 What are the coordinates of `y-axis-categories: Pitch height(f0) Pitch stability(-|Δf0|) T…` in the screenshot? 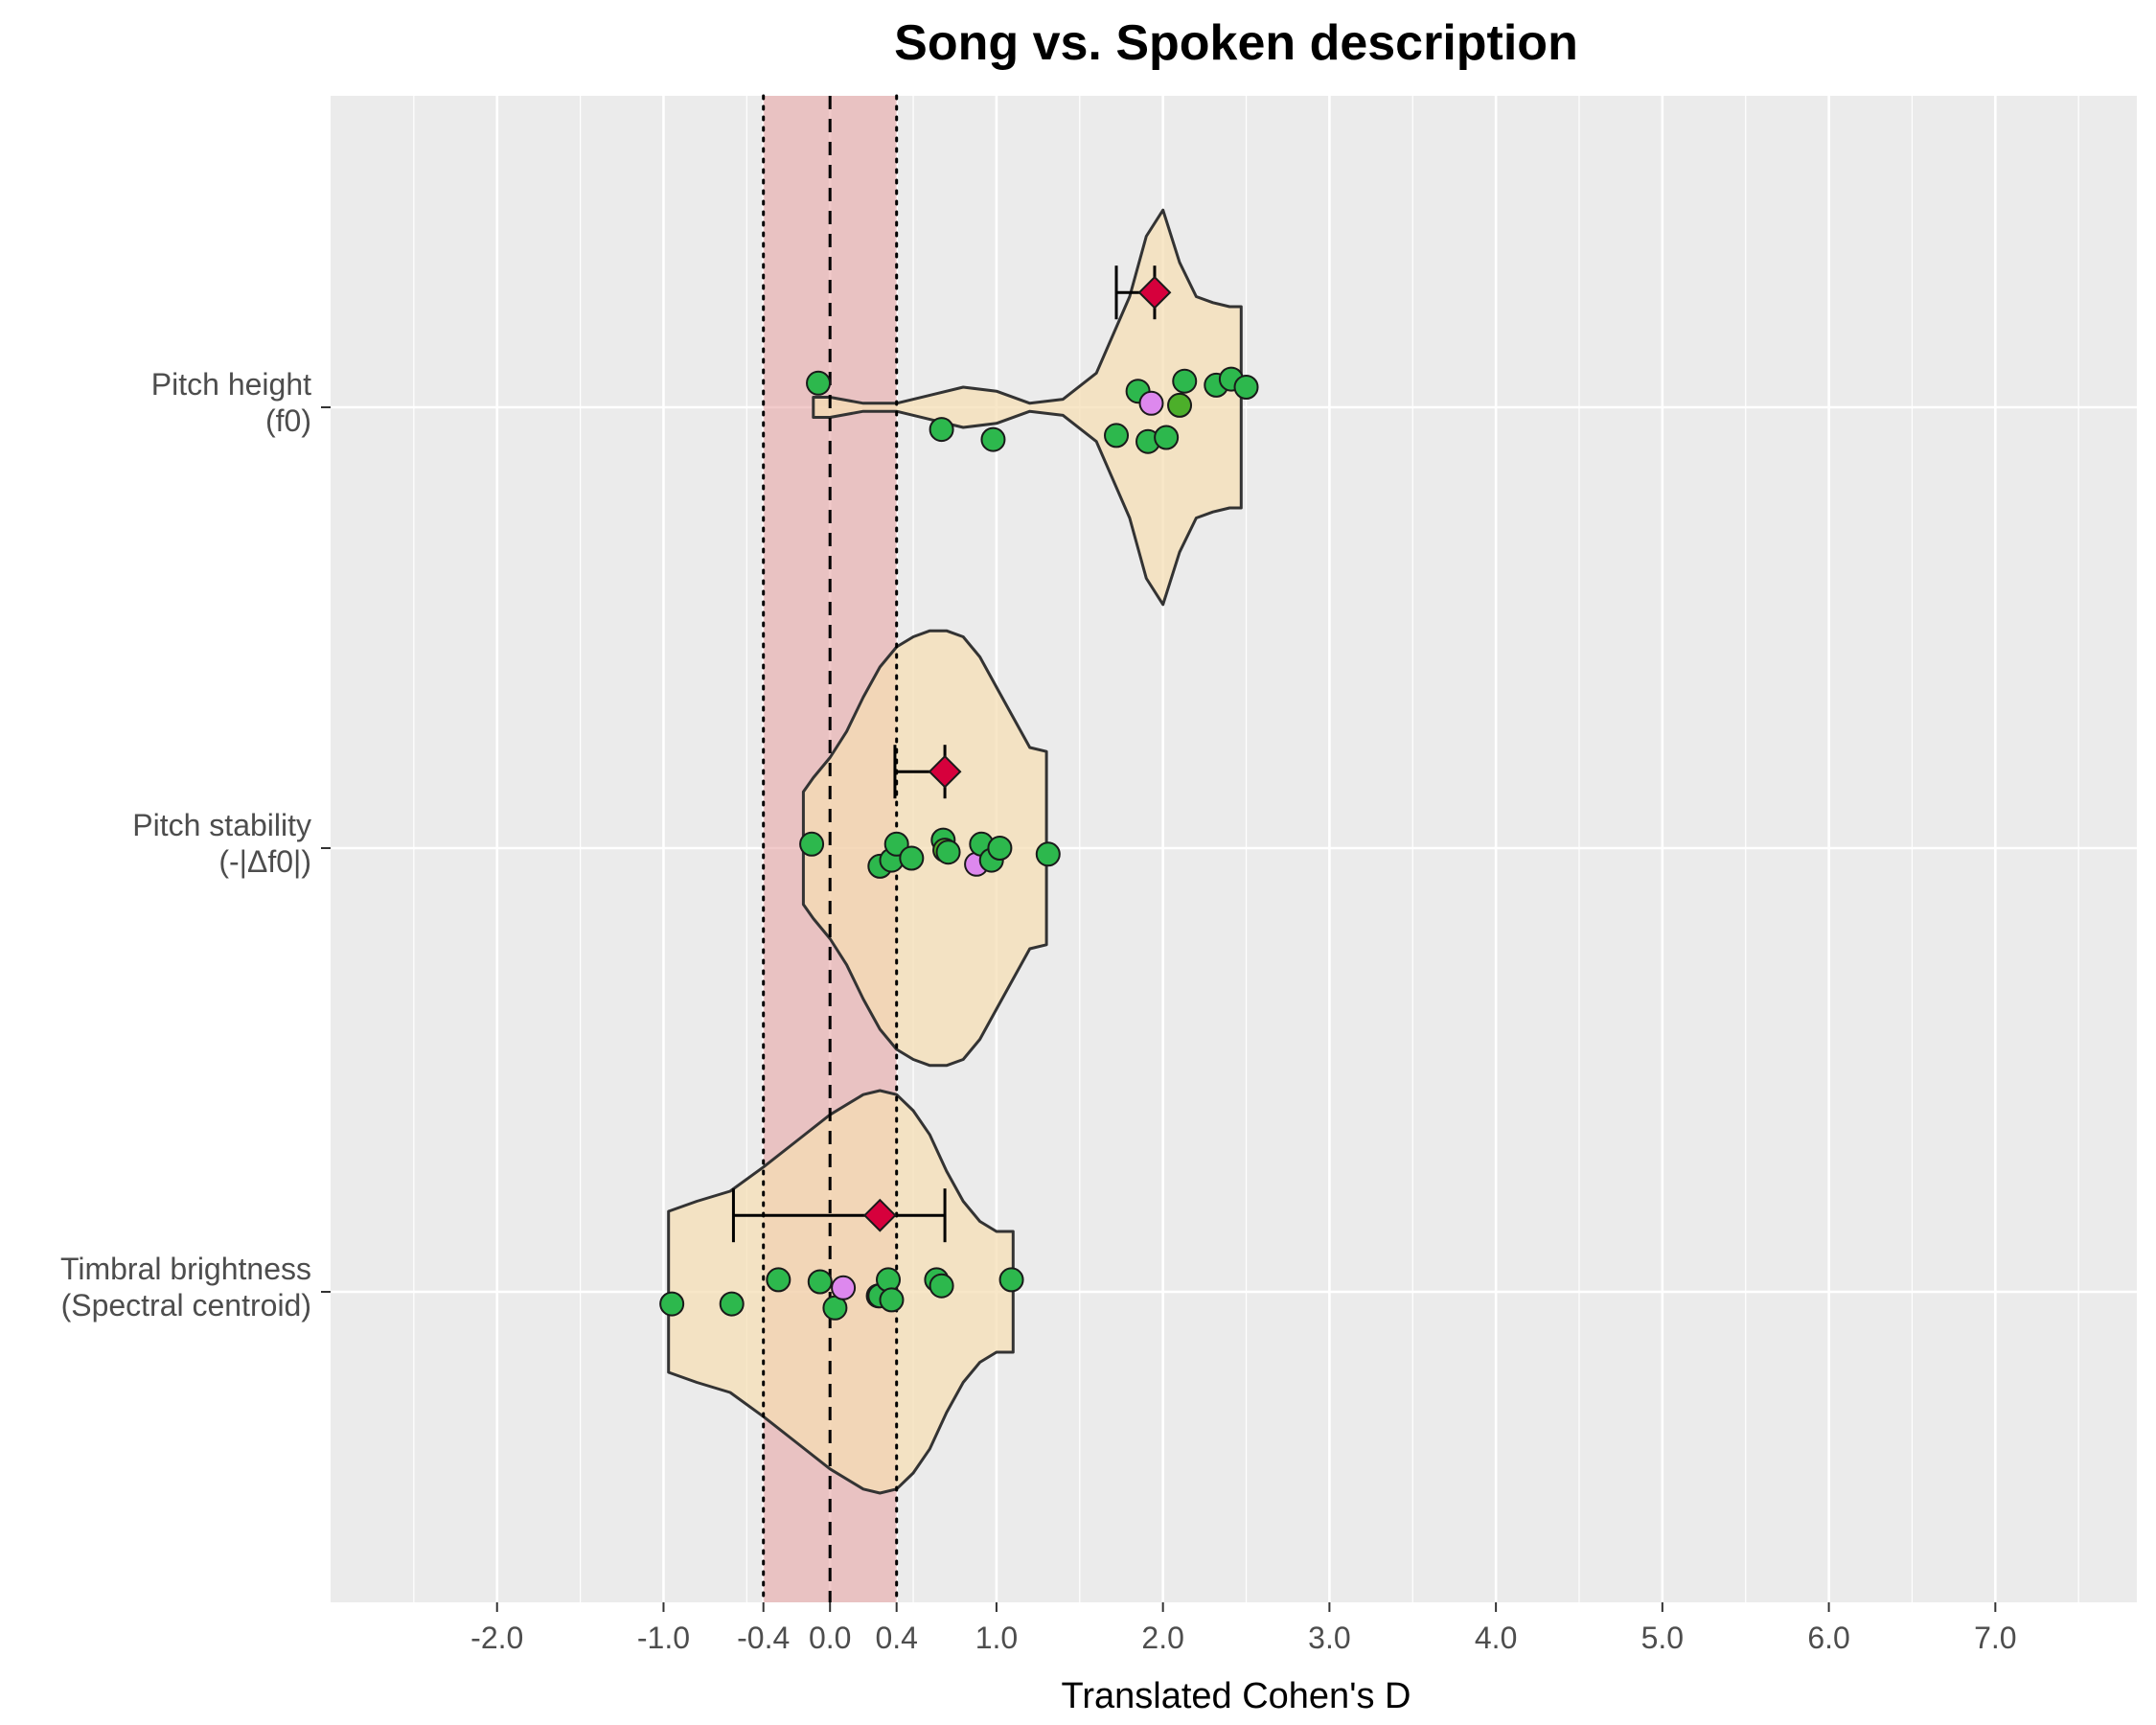 It's located at (195, 844).